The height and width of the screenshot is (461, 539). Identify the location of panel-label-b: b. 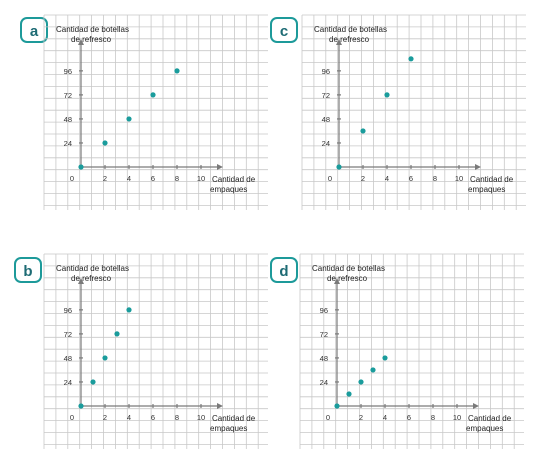
(28, 270).